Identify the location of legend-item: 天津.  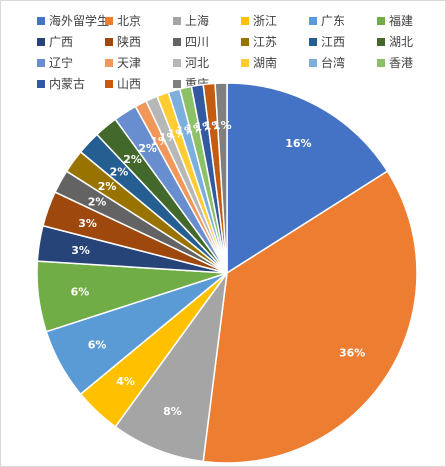
(139, 62).